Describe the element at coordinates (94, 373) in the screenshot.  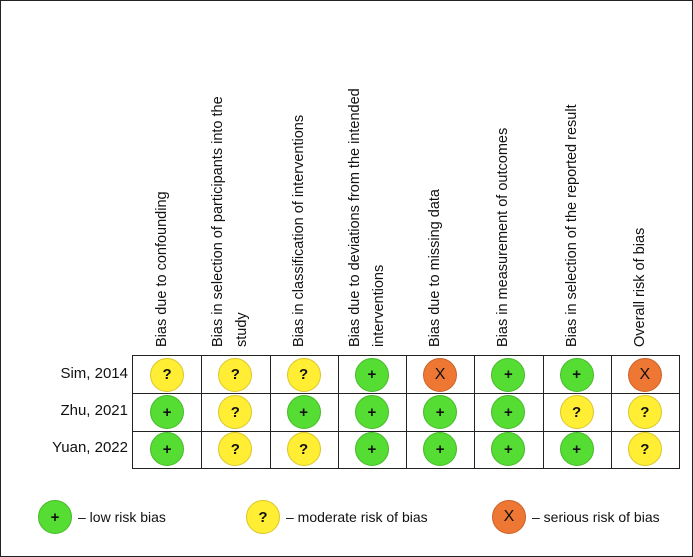
I see `study-label: Sim, 2014` at that location.